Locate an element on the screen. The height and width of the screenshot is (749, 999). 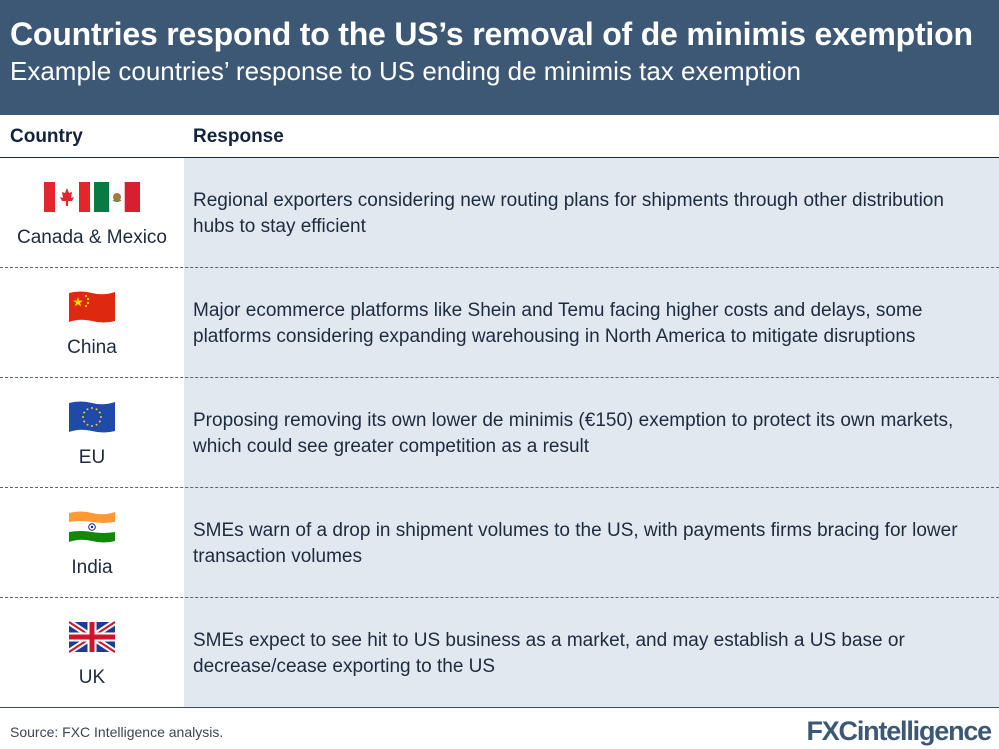
column-header-response: Response is located at coordinates (238, 136).